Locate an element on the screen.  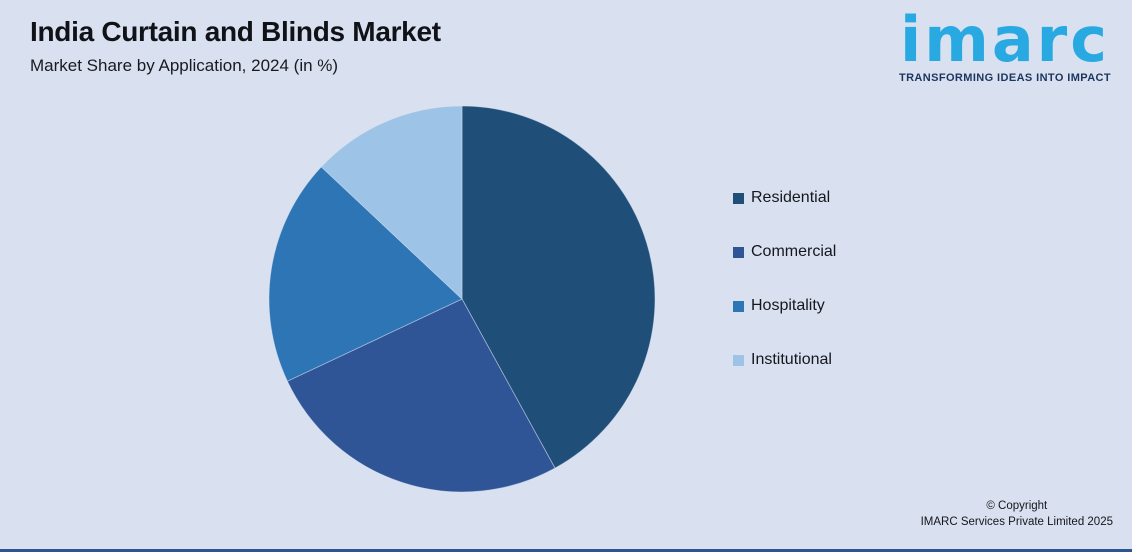
page-title: India Curtain and Blinds Market is located at coordinates (235, 31).